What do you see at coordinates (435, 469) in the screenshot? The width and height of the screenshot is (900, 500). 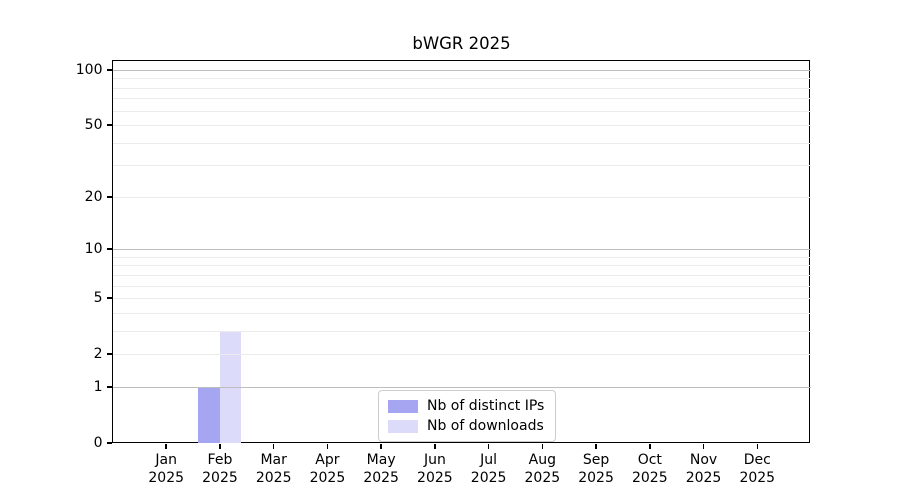 I see `x-tick-label: Jun 2025` at bounding box center [435, 469].